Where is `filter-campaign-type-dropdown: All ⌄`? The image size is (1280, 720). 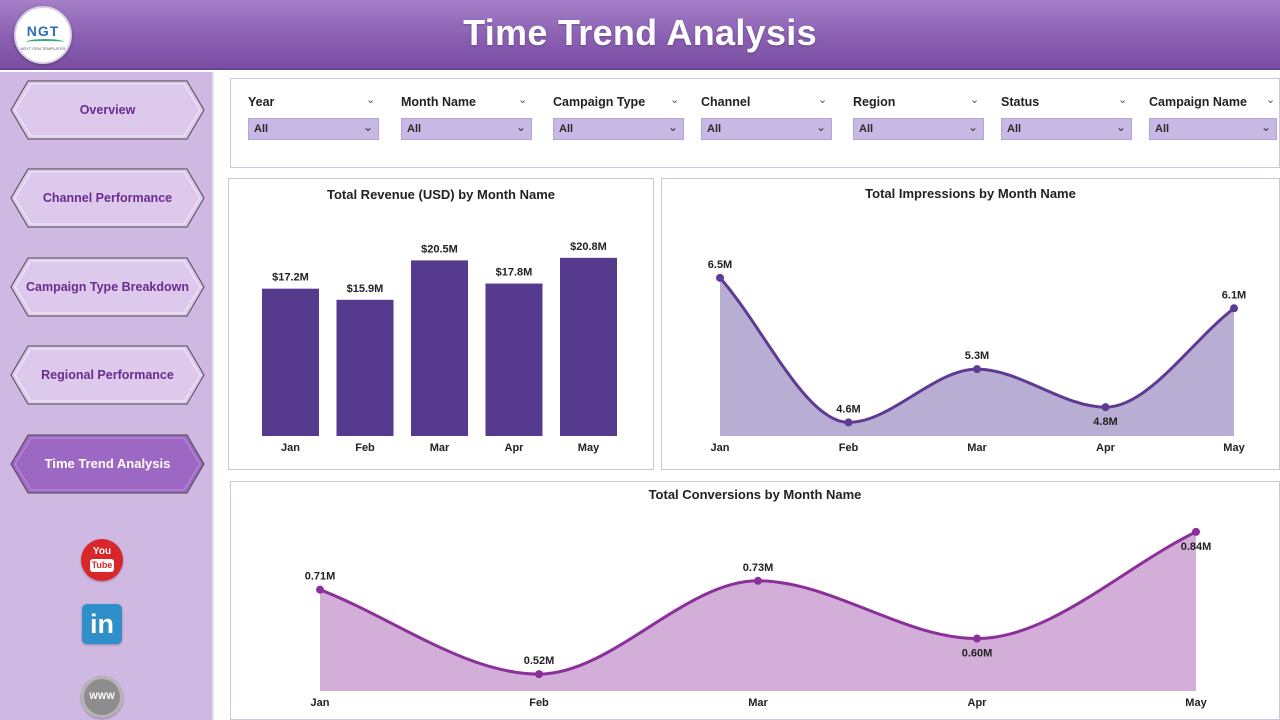 filter-campaign-type-dropdown: All ⌄ is located at coordinates (618, 129).